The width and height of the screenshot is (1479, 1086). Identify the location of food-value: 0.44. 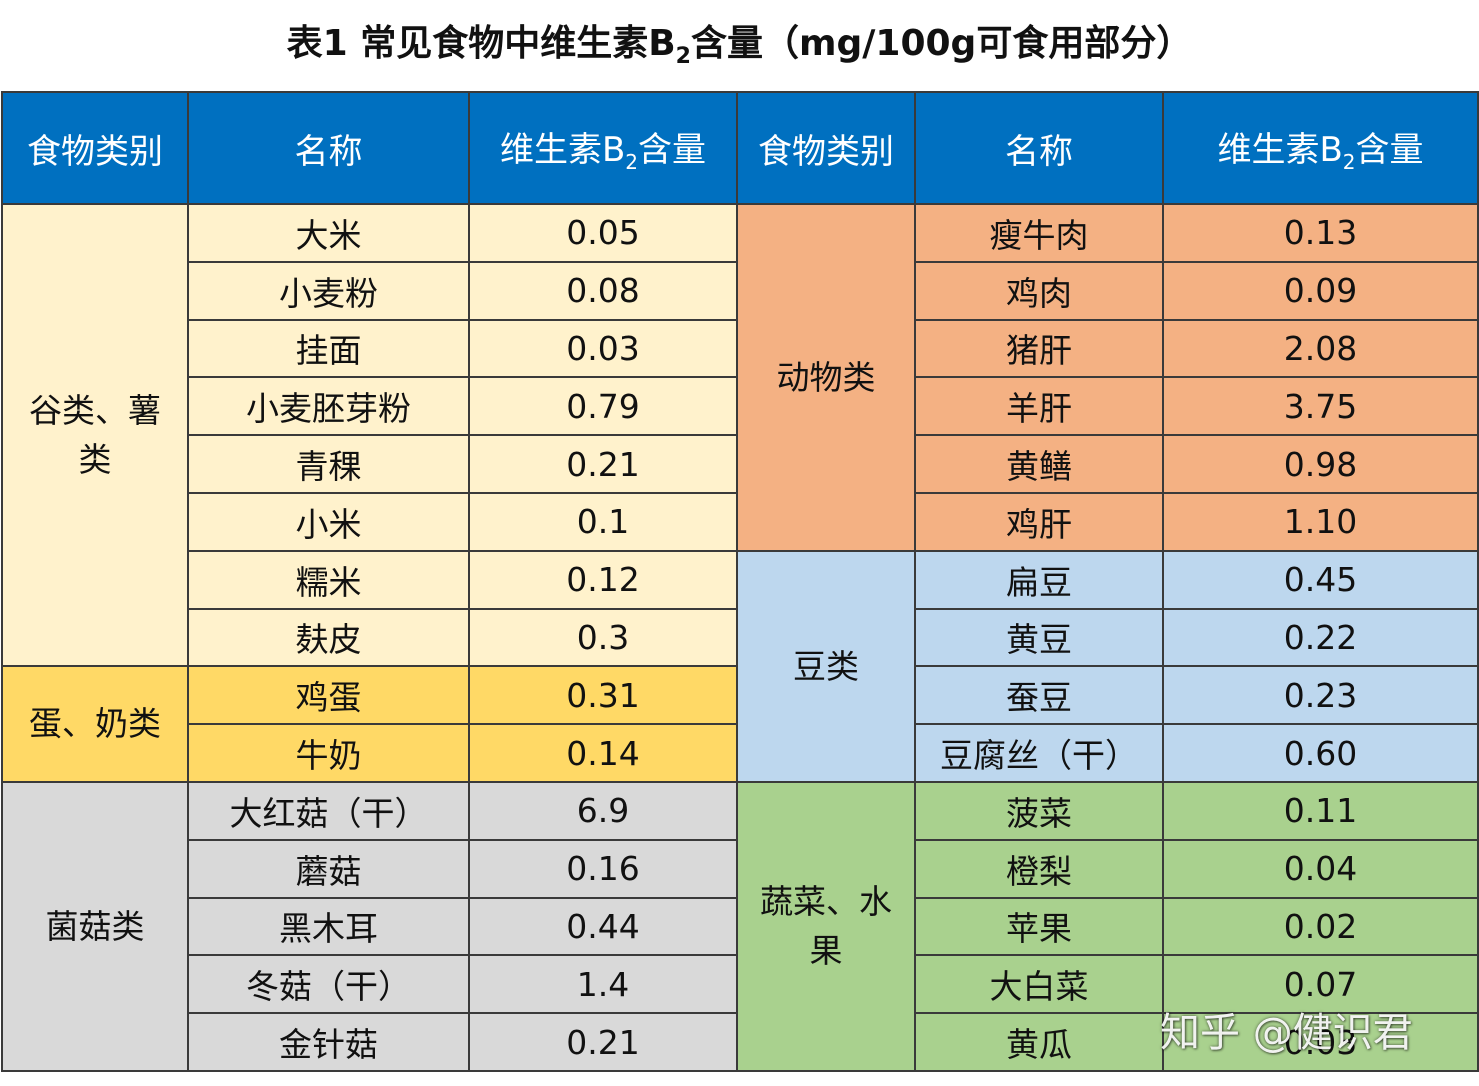
(603, 926).